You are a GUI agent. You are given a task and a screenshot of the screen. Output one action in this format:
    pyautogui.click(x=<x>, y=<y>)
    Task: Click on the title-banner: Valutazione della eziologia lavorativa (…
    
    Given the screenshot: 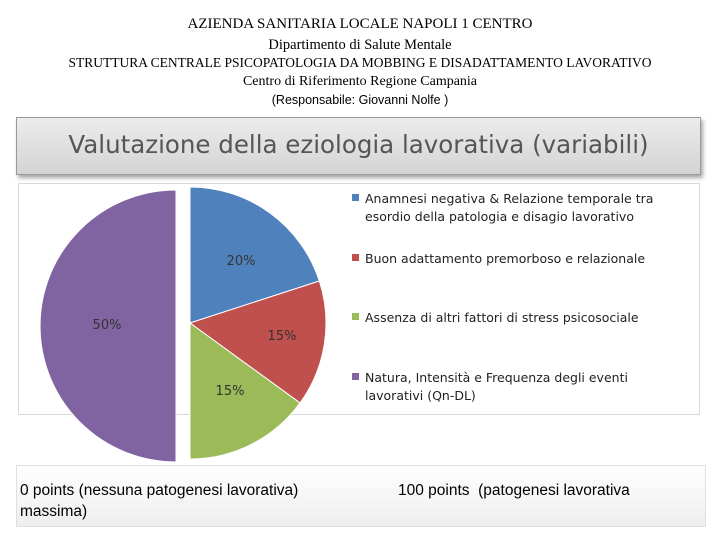 What is the action you would take?
    pyautogui.click(x=358, y=146)
    